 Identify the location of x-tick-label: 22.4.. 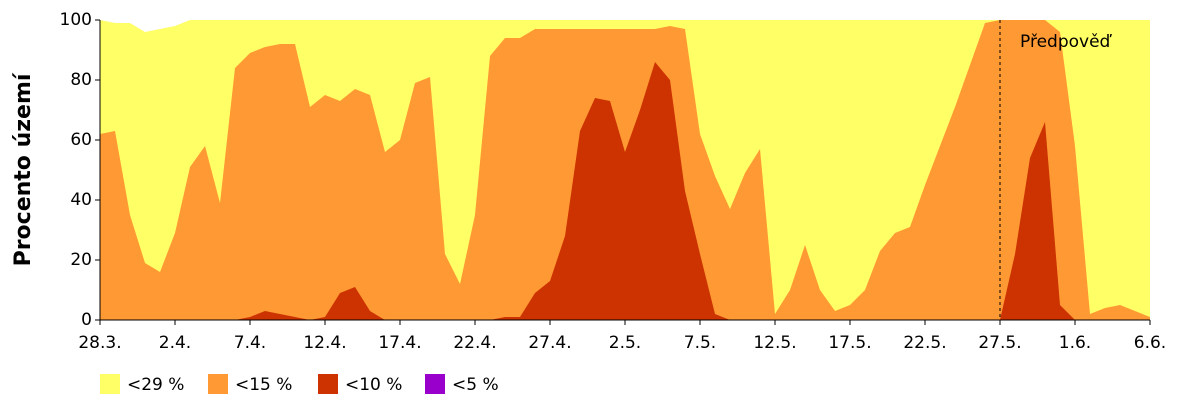
(474, 343).